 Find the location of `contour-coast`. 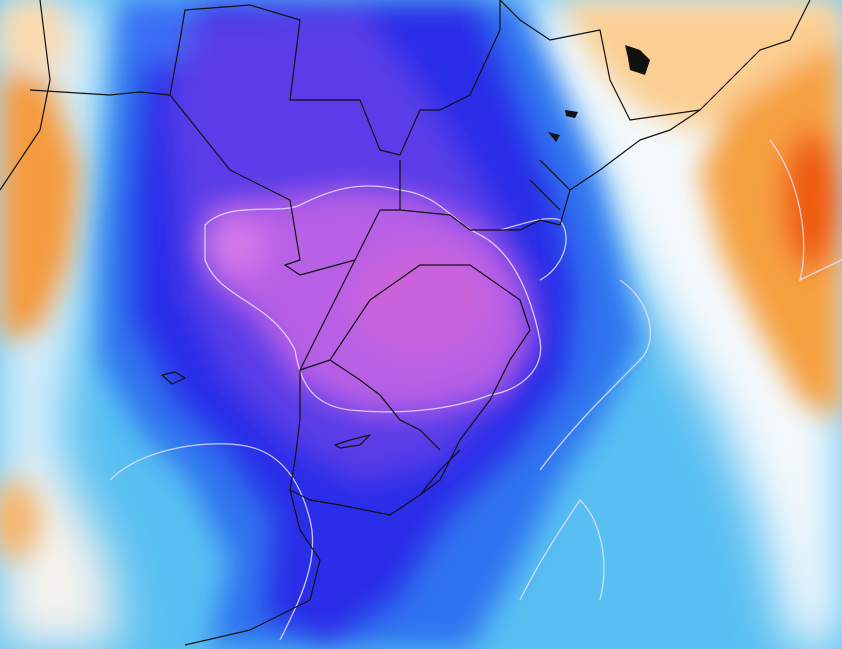

contour-coast is located at coordinates (533, 249).